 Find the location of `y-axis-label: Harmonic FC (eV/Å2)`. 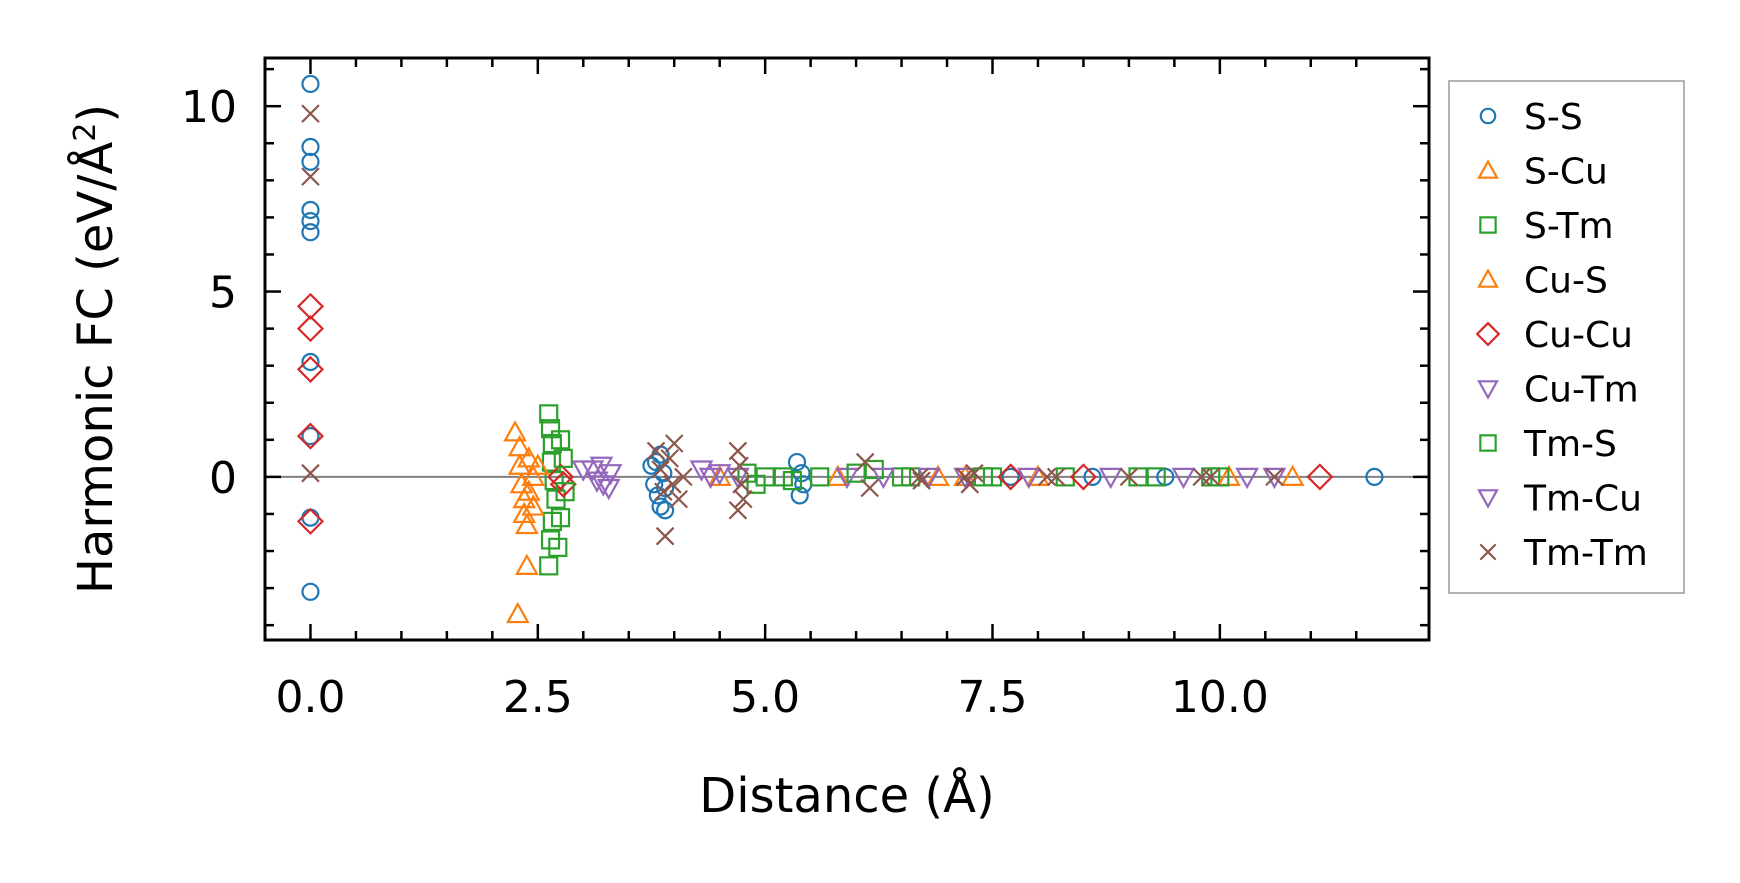

y-axis-label: Harmonic FC (eV/Å2) is located at coordinates (95, 349).